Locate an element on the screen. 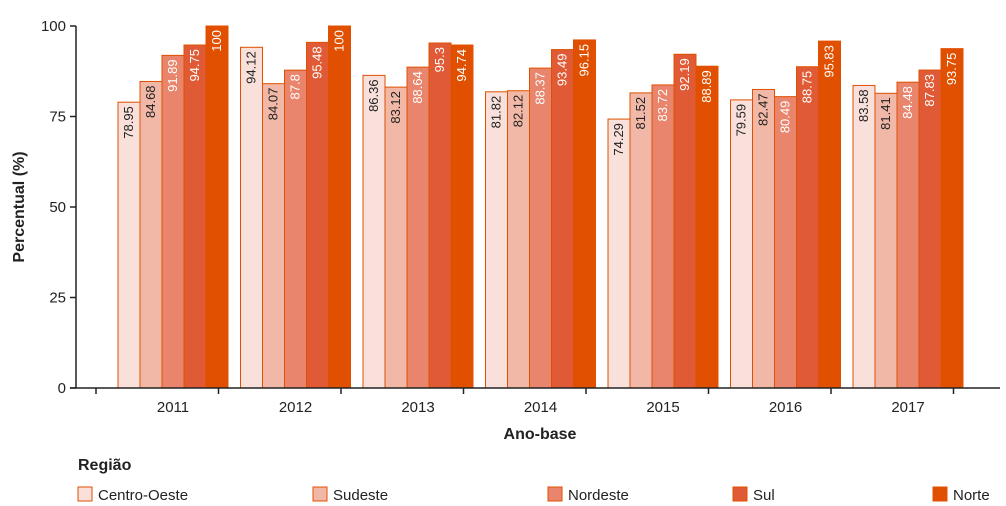 The width and height of the screenshot is (1006, 506). y-tick-label: 25 is located at coordinates (57, 298).